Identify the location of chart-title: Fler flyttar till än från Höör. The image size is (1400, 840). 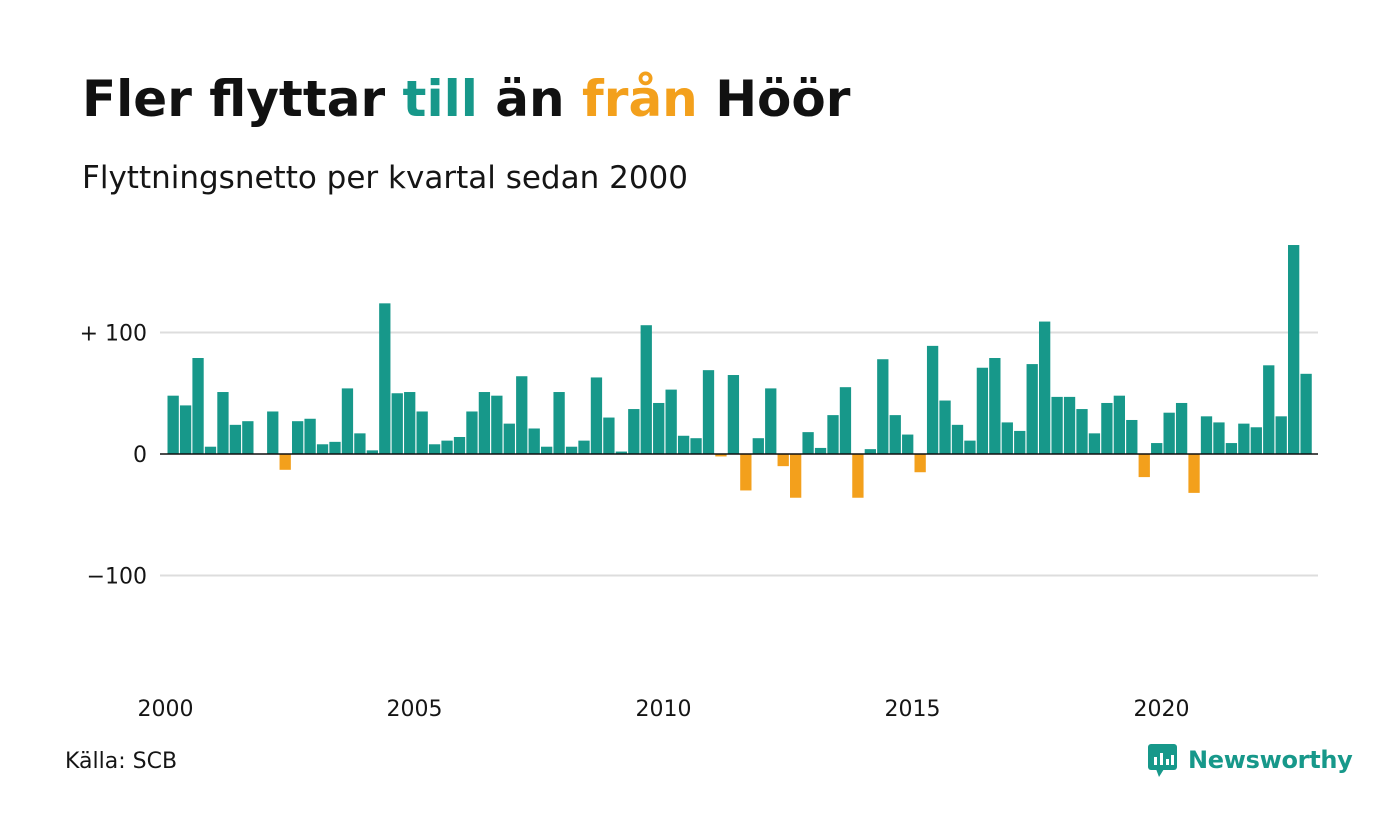
(466, 99).